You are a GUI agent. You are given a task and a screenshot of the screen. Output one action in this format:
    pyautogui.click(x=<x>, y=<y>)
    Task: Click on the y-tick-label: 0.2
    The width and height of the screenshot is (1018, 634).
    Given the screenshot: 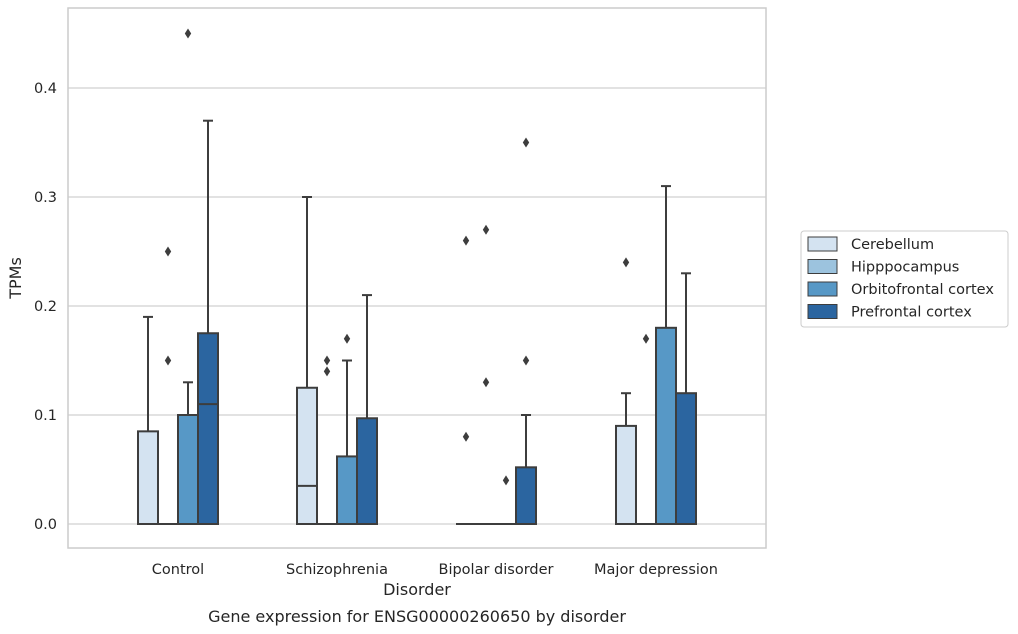 What is the action you would take?
    pyautogui.click(x=45, y=307)
    